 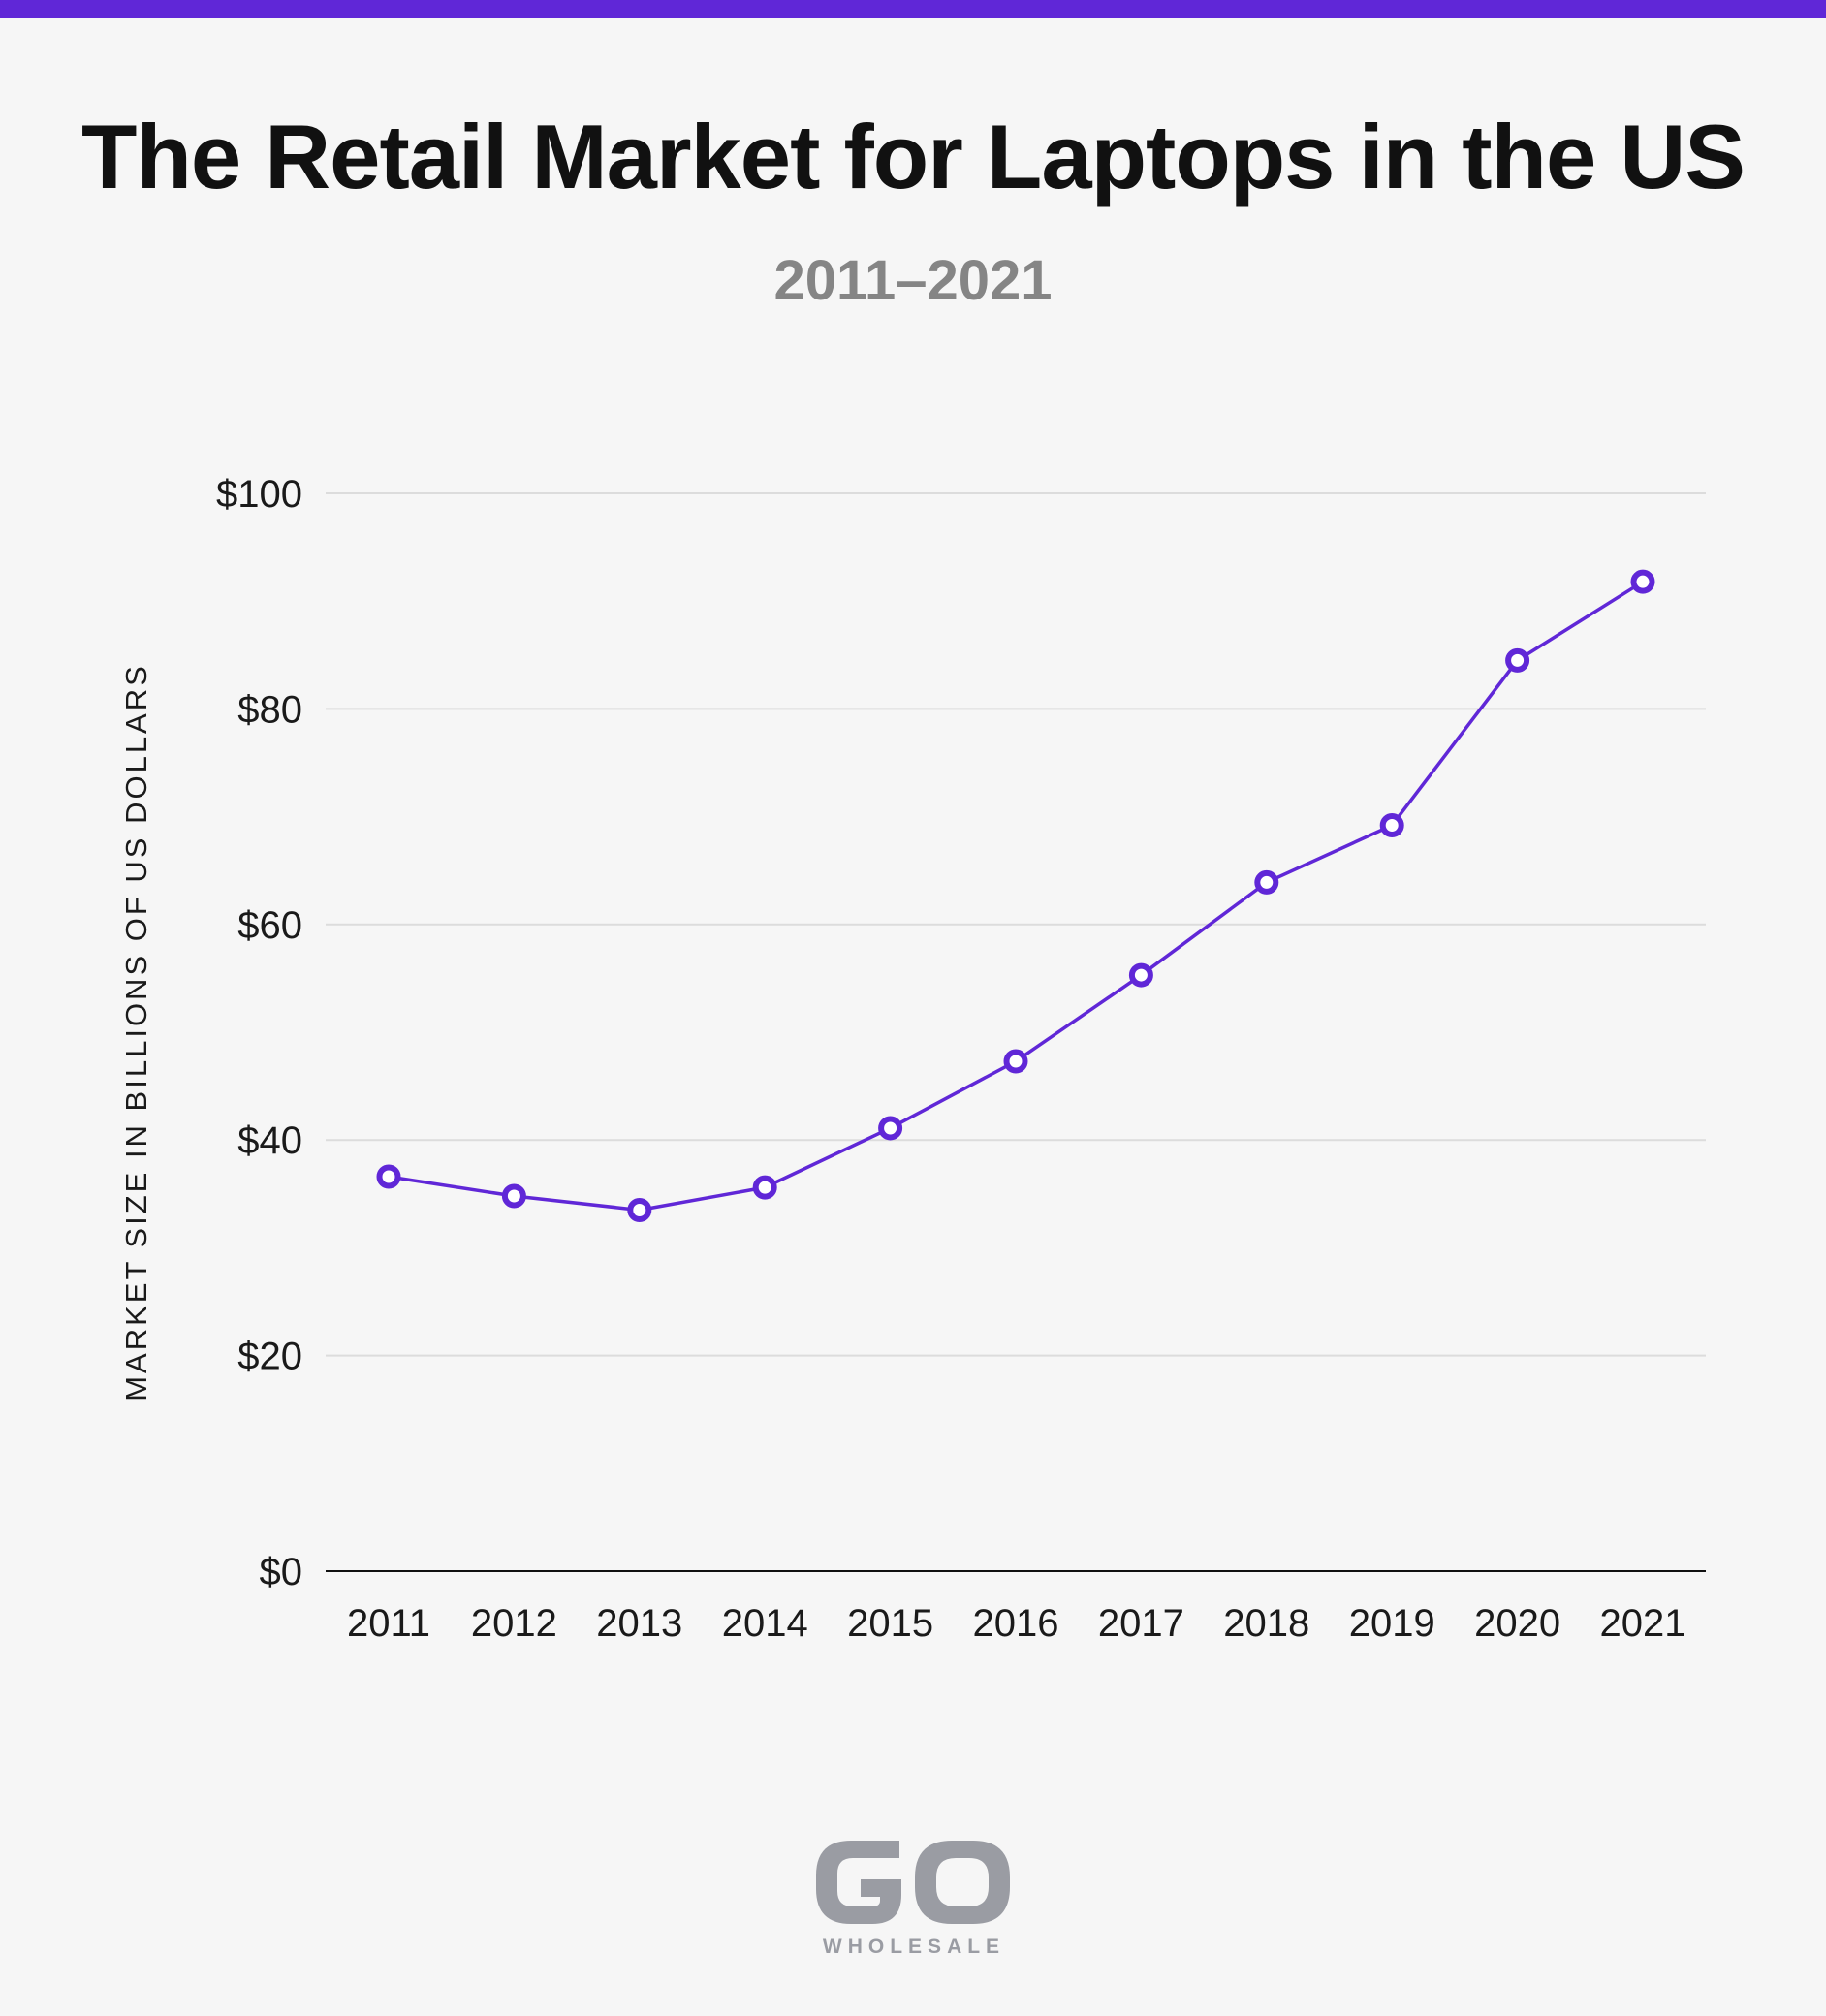 What do you see at coordinates (136, 1032) in the screenshot?
I see `y-axis-label: MARKET SIZE IN BILLIONS OF US DOLLARS` at bounding box center [136, 1032].